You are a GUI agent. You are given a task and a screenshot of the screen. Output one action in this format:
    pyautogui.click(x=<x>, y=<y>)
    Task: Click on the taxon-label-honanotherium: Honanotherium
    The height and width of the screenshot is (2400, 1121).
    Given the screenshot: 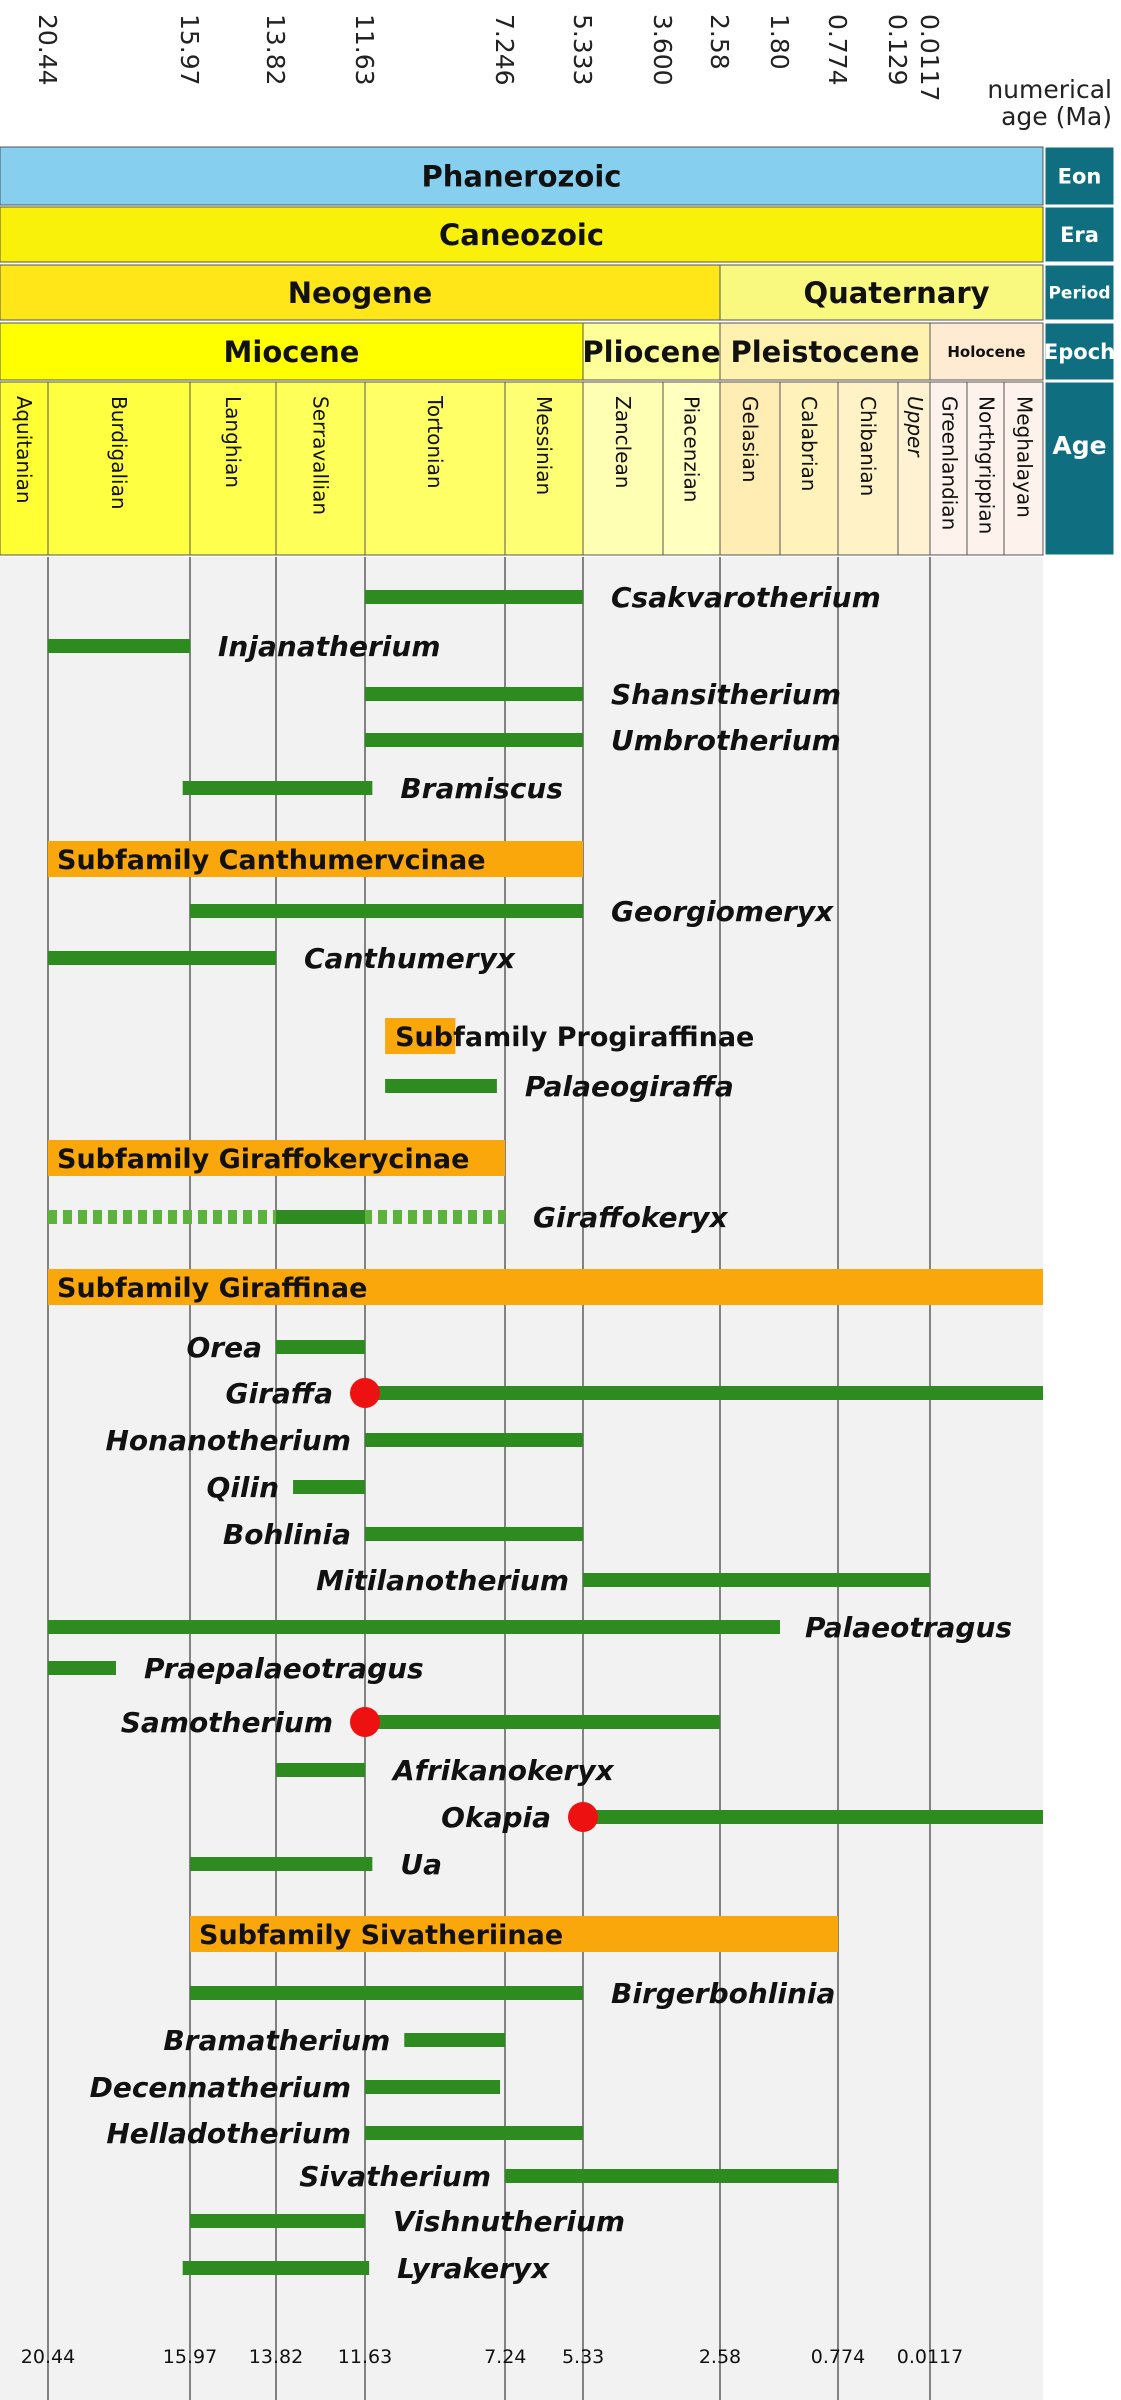 What is the action you would take?
    pyautogui.click(x=229, y=1440)
    